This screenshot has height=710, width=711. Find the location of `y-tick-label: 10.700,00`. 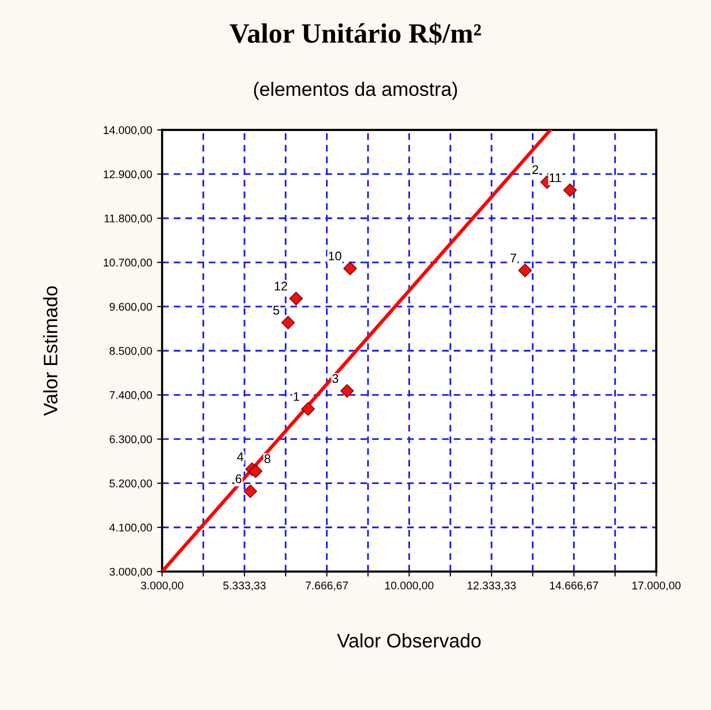

y-tick-label: 10.700,00 is located at coordinates (128, 263).